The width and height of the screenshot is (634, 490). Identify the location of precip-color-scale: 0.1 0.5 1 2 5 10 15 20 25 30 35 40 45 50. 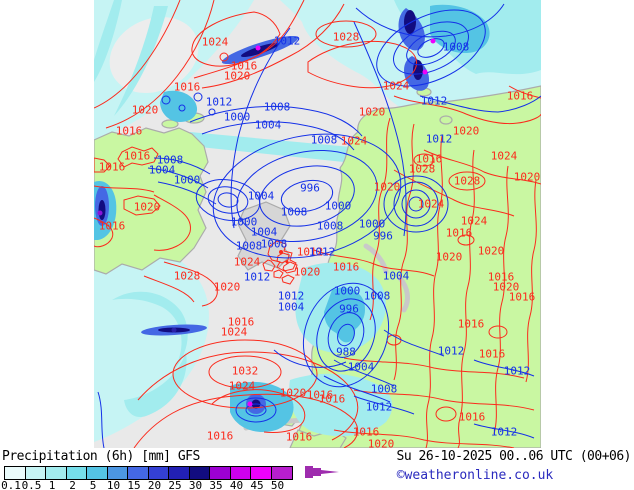
(172, 478).